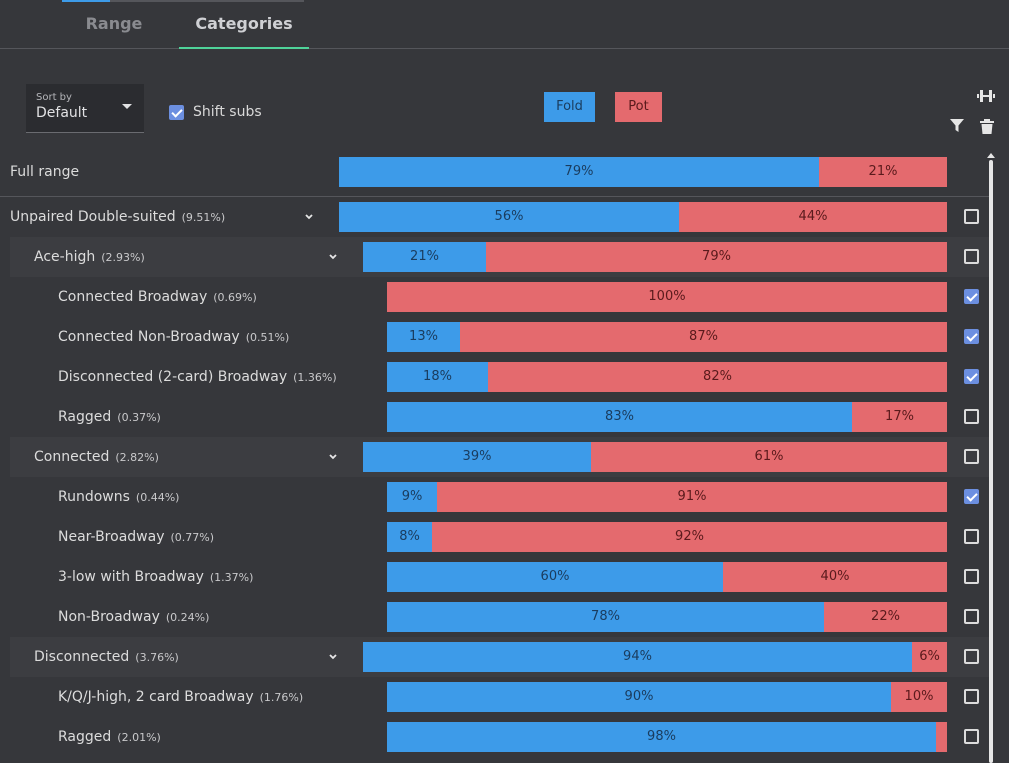 This screenshot has width=1009, height=763. What do you see at coordinates (187, 617) in the screenshot?
I see `row-percentage: (0.24%)` at bounding box center [187, 617].